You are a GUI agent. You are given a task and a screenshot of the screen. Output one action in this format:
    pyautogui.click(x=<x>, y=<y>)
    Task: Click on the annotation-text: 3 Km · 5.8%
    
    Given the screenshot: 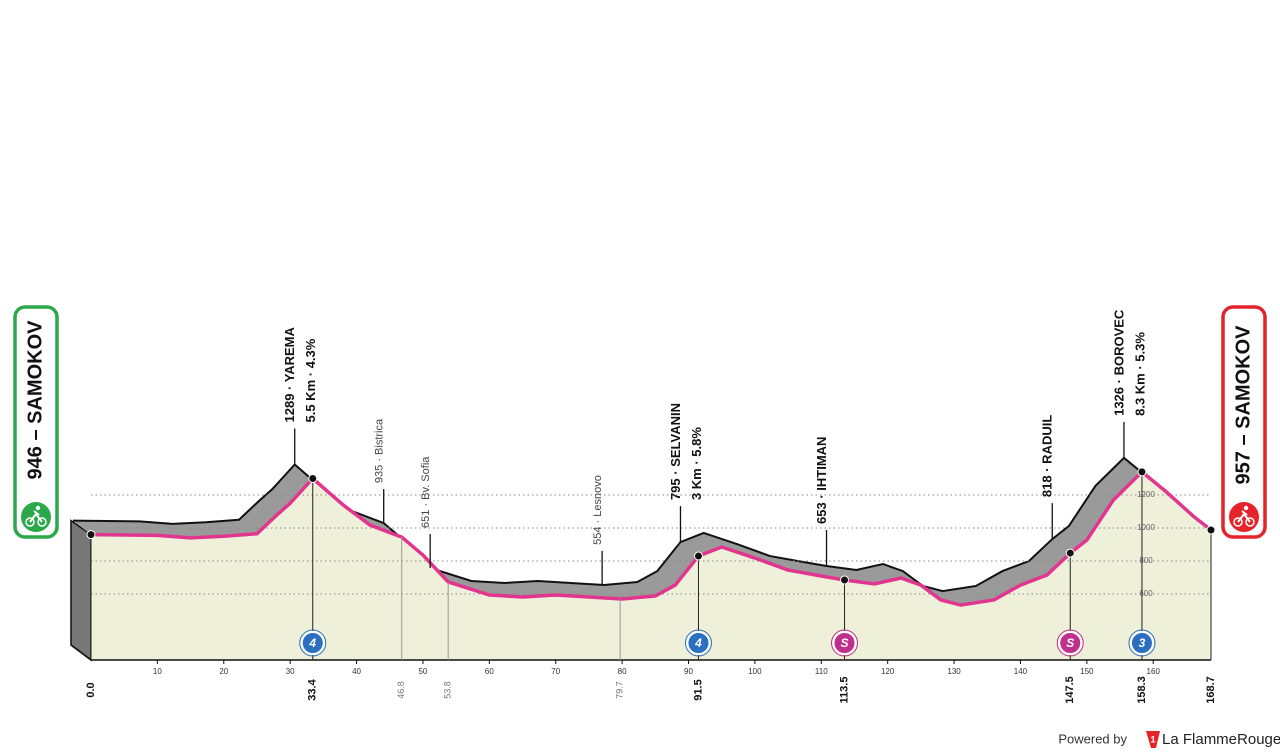 What is the action you would take?
    pyautogui.click(x=696, y=463)
    